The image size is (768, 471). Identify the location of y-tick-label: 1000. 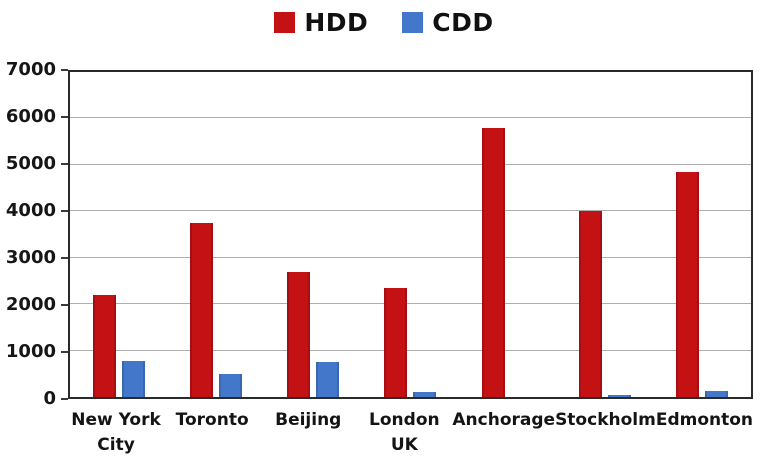
(30, 351).